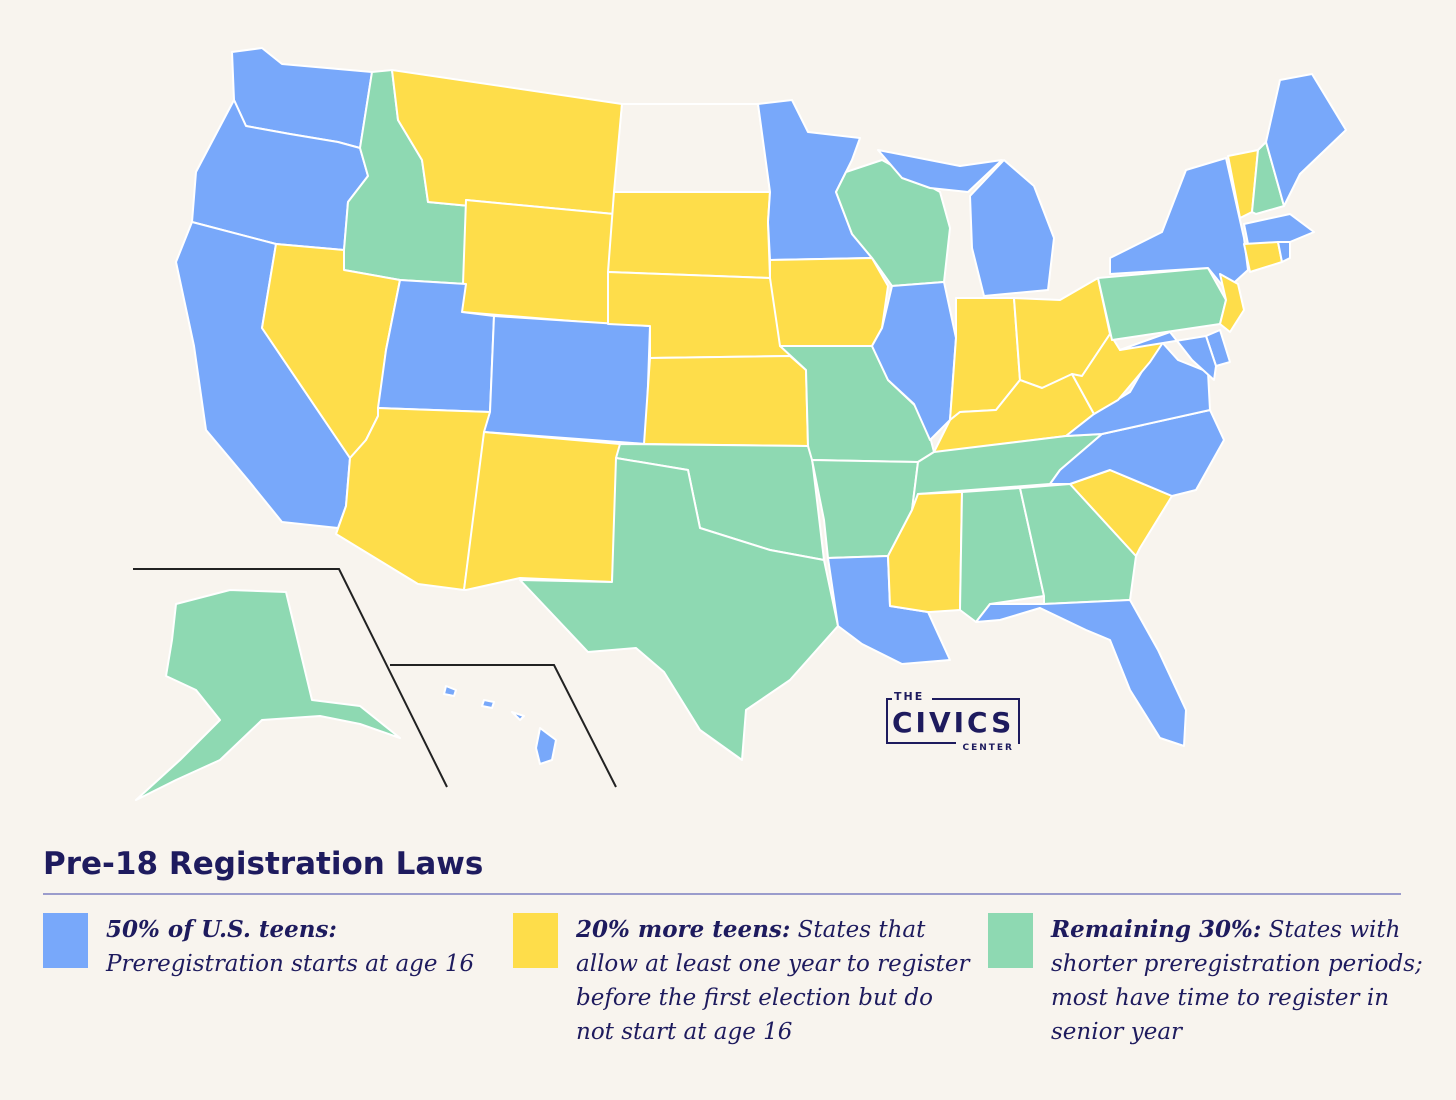 The image size is (1456, 1100). What do you see at coordinates (1232, 303) in the screenshot?
I see `state-nj` at bounding box center [1232, 303].